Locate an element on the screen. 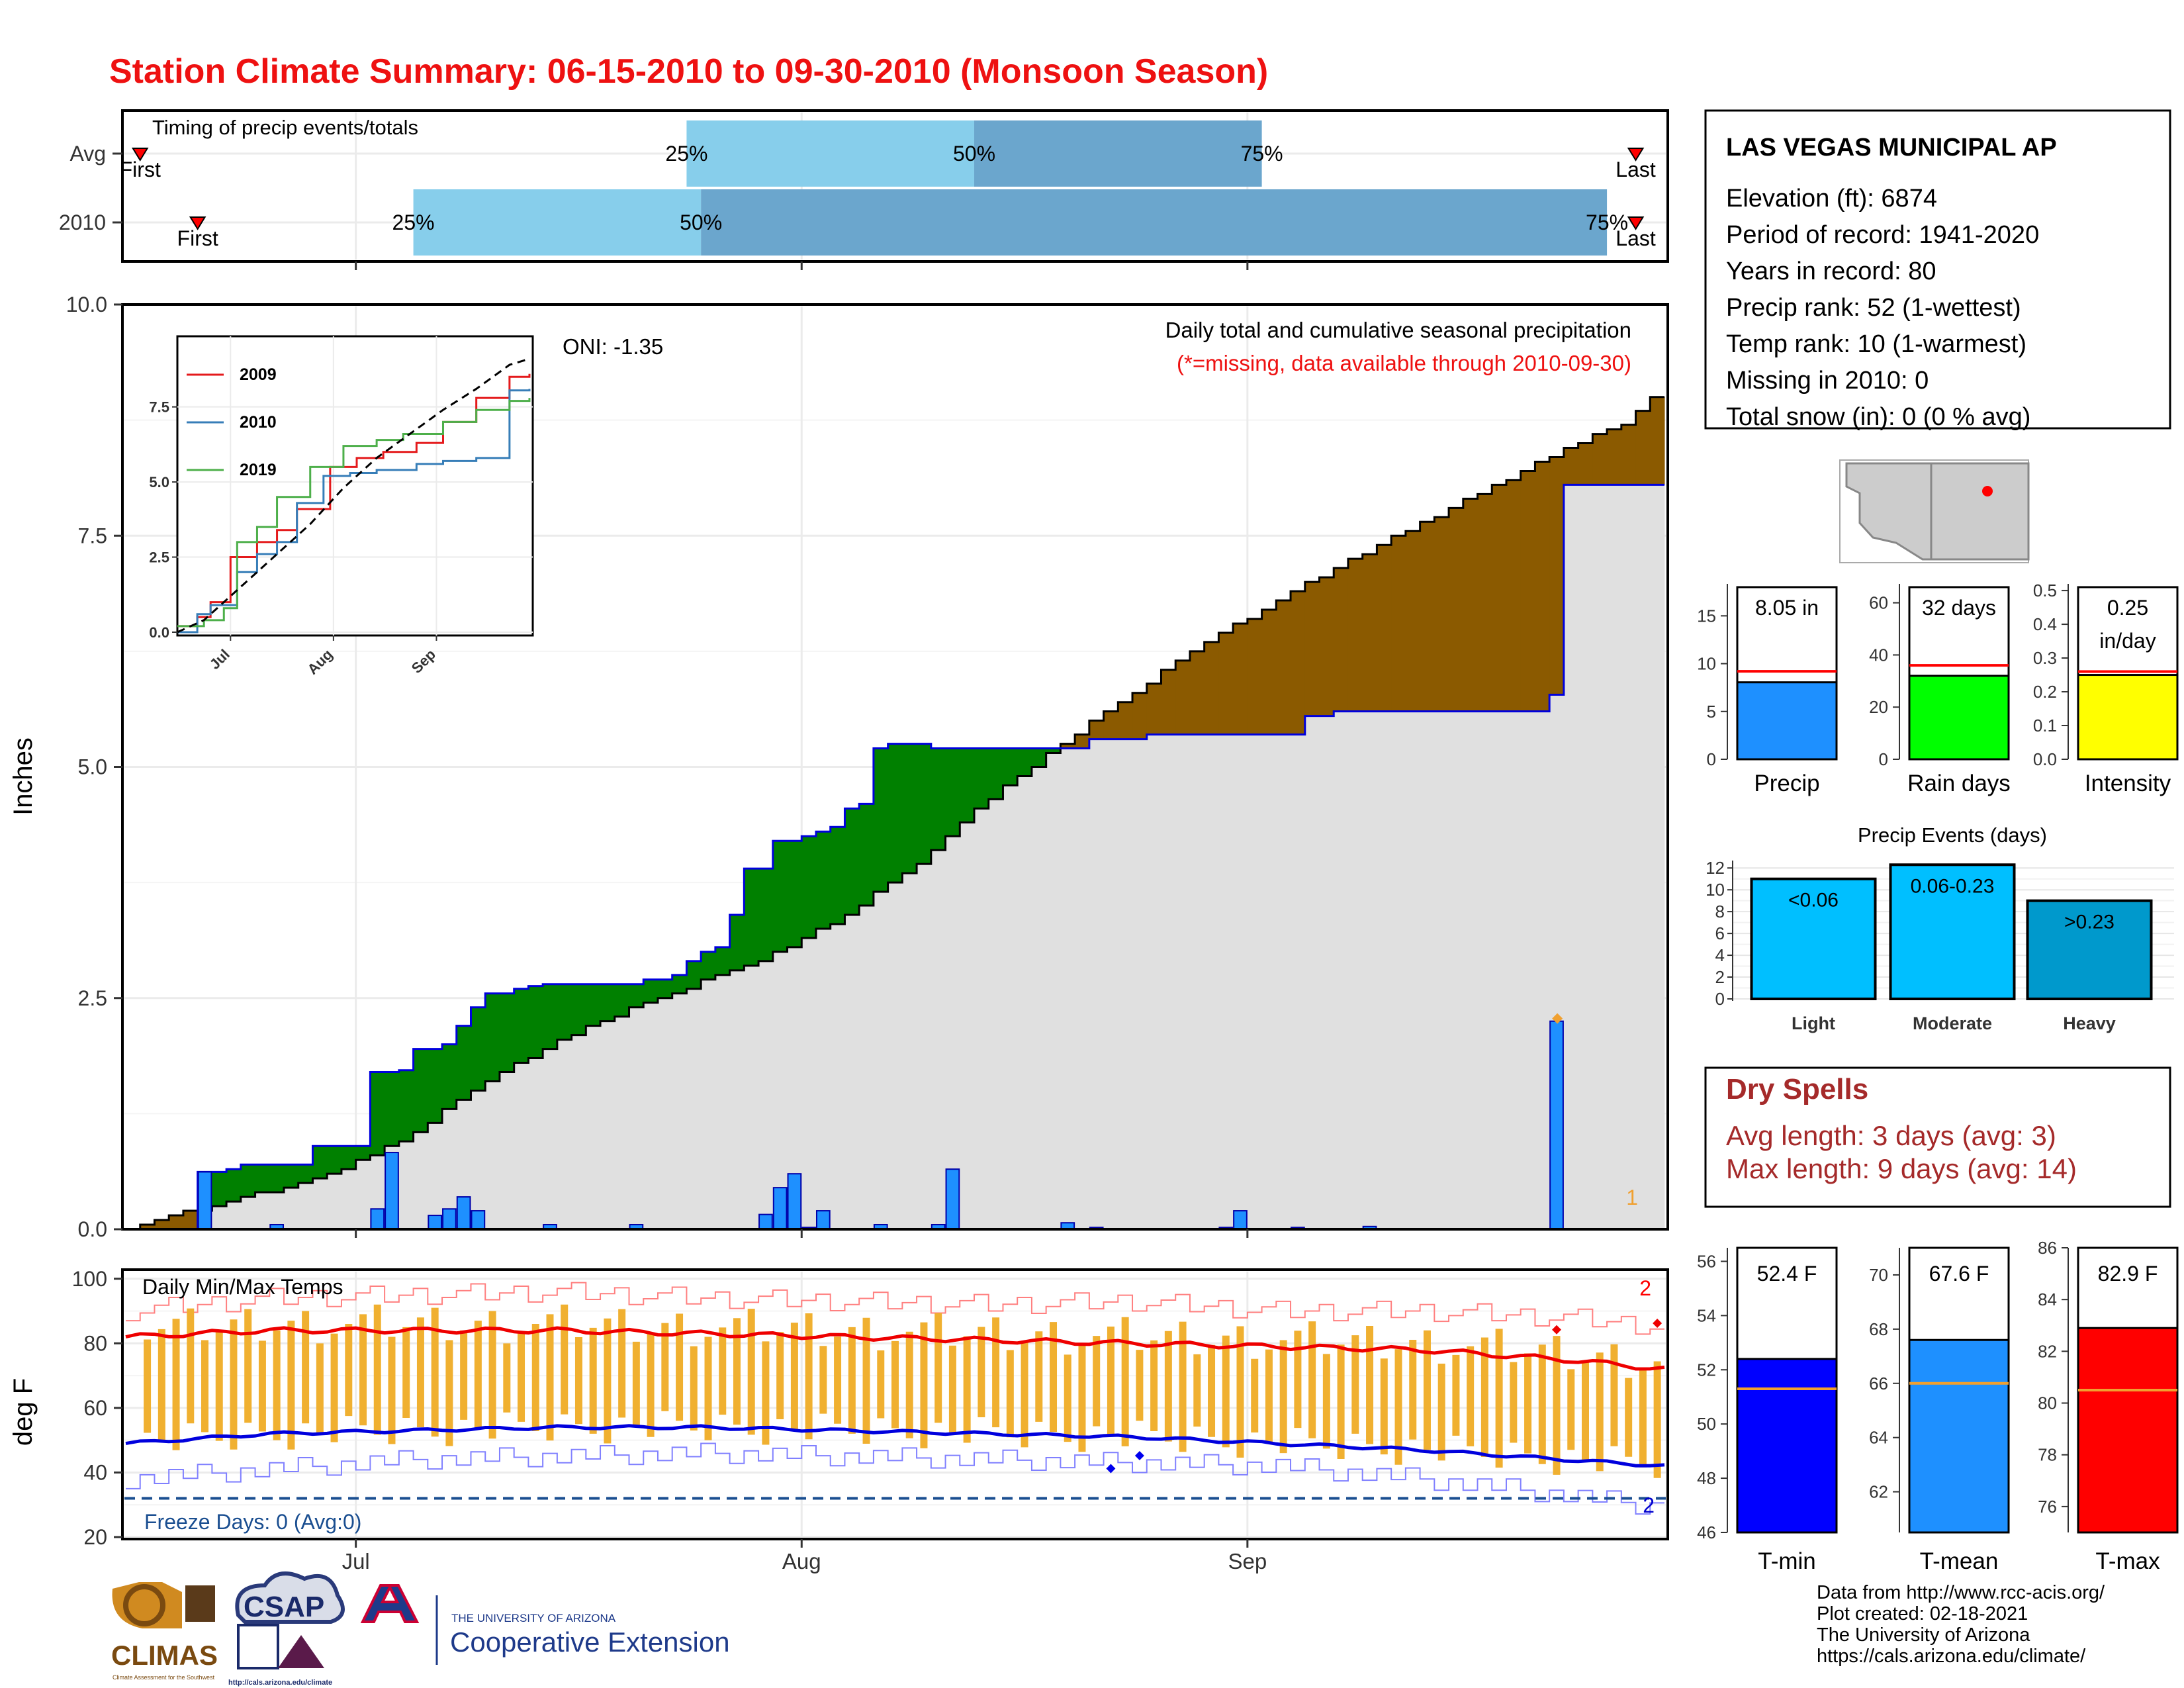  station-frame is located at coordinates (1937, 269).